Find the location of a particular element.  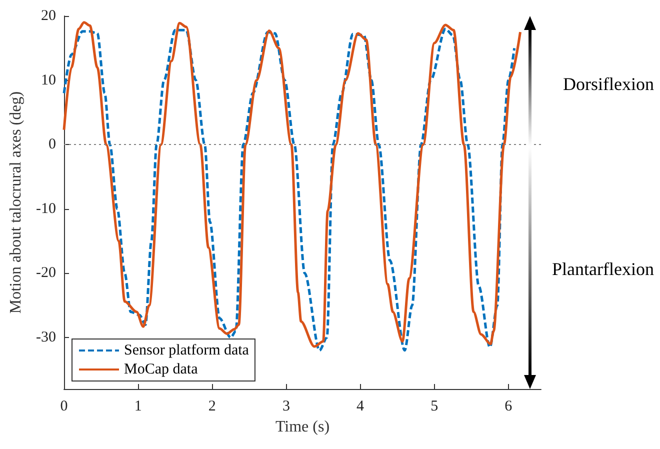

y-tick-label: 0 is located at coordinates (52, 144).